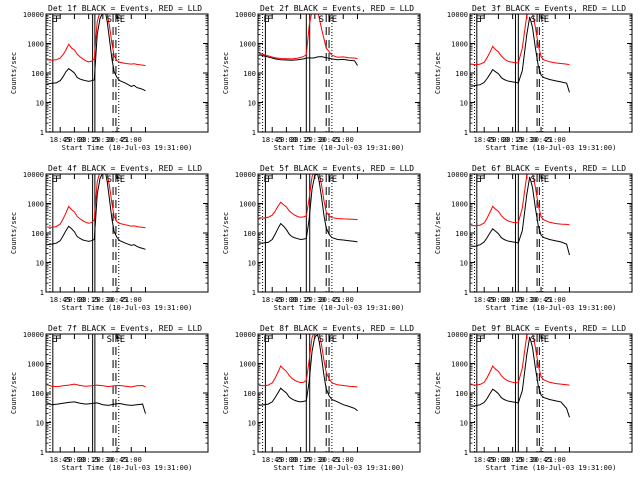  I want to click on panel-title: Det 9f BLACK = Events, RED = LLD, so click(549, 328).